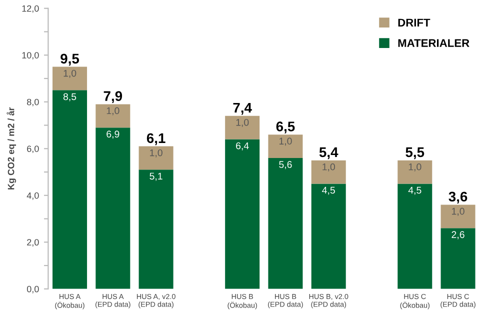 The height and width of the screenshot is (334, 482). I want to click on data-label: 8,5, so click(69, 97).